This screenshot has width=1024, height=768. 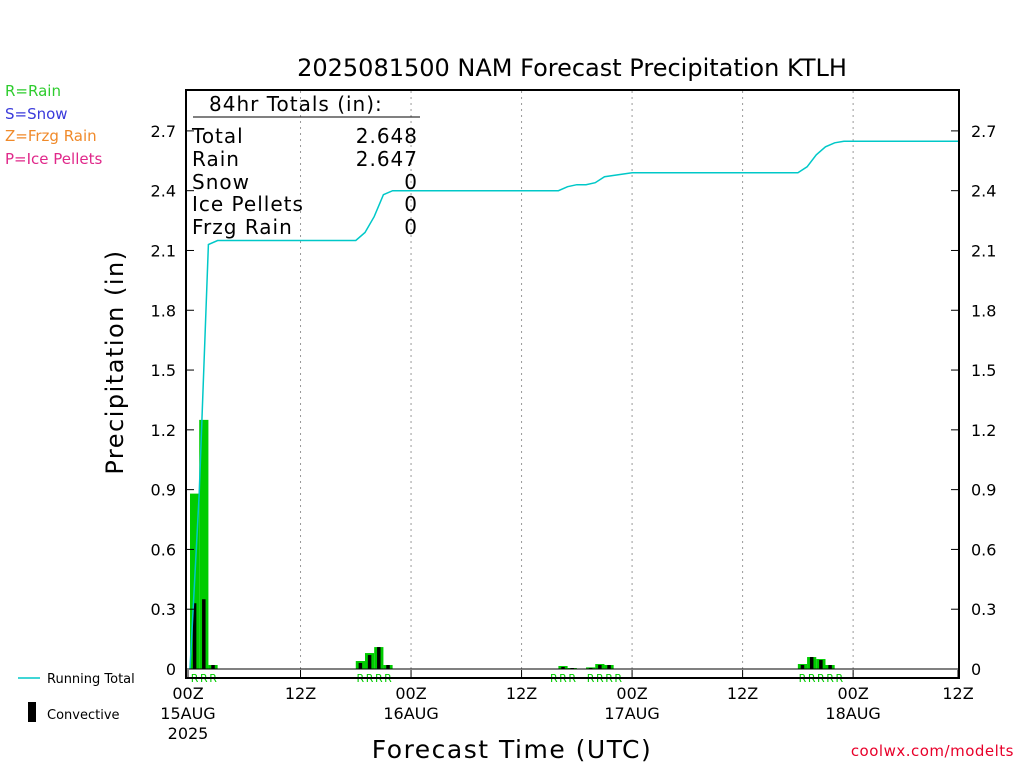 What do you see at coordinates (983, 310) in the screenshot?
I see `y-tick-label-right: 1.8` at bounding box center [983, 310].